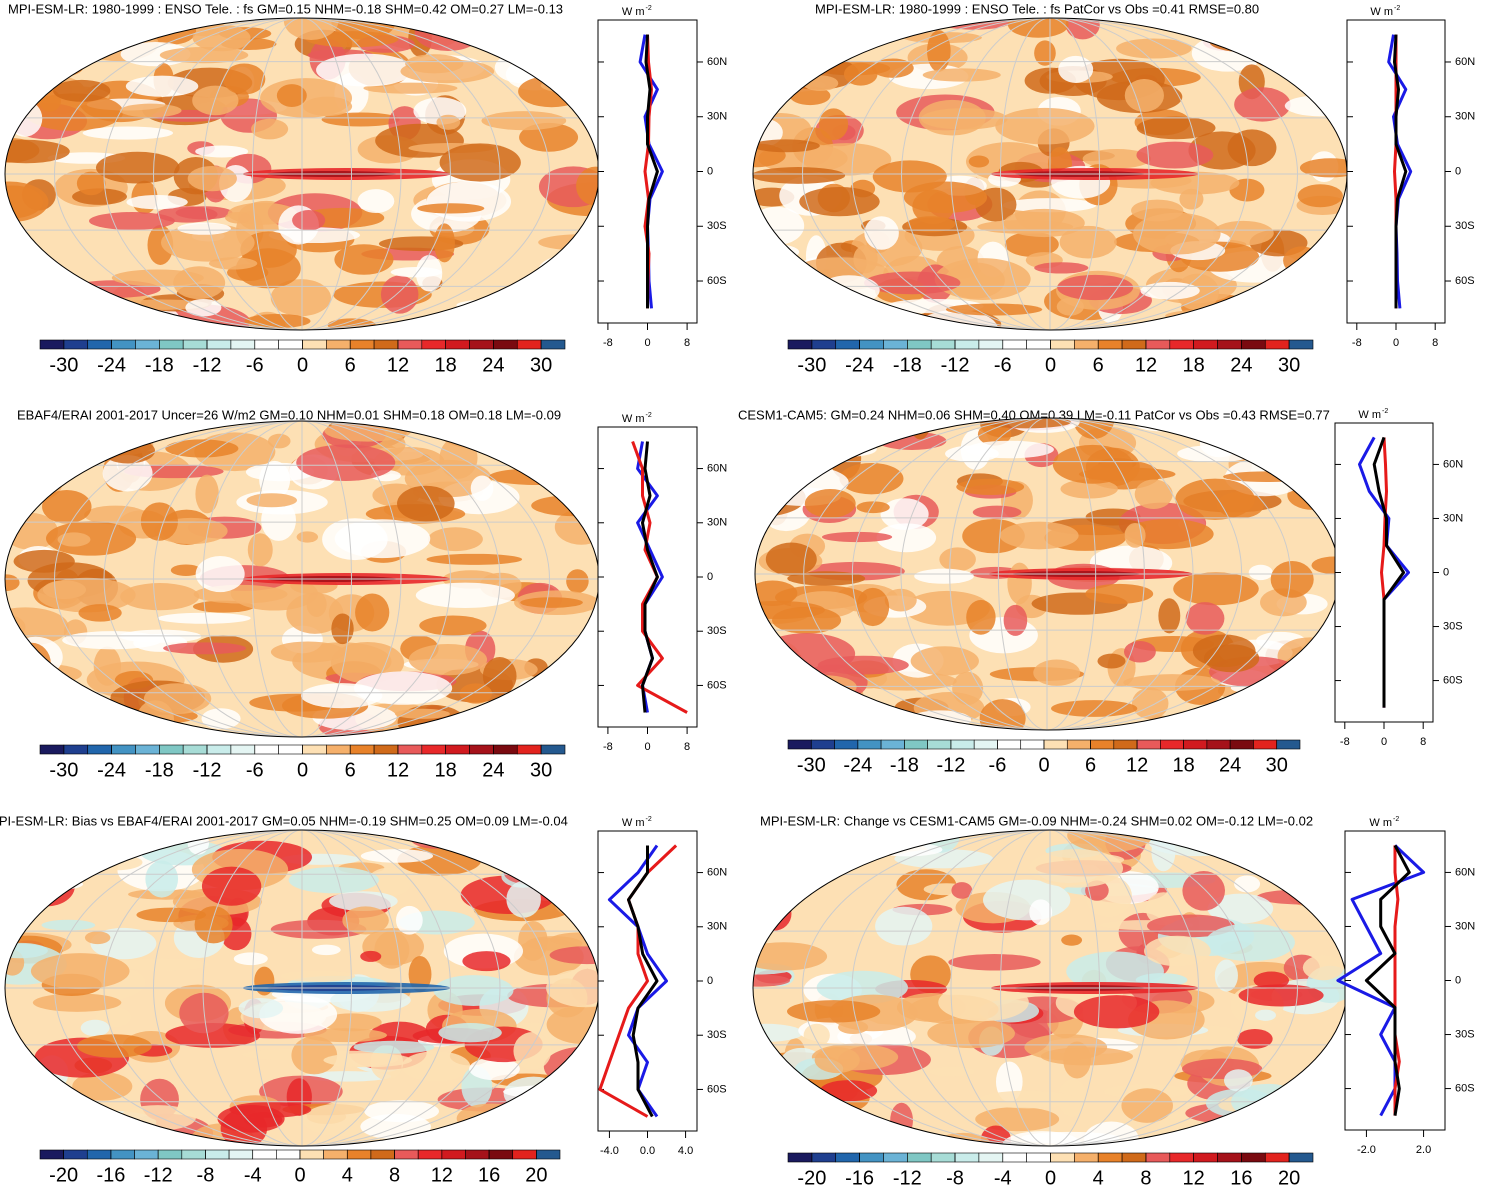 This screenshot has height=1187, width=1489. Describe the element at coordinates (811, 365) in the screenshot. I see `colorbar-label: -30` at that location.